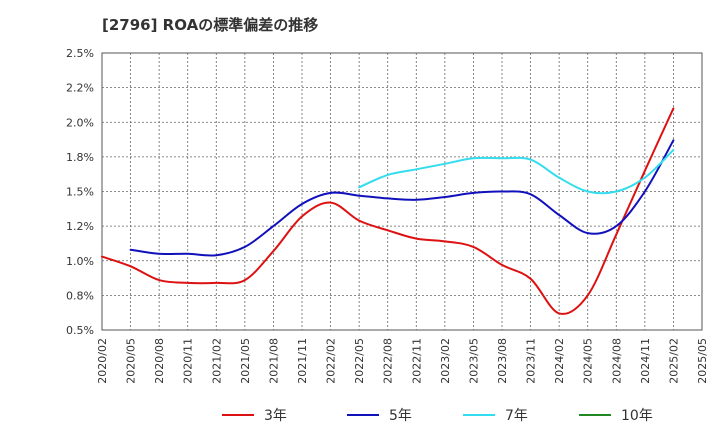  I want to click on x-tick-label: 2020/11, so click(188, 361).